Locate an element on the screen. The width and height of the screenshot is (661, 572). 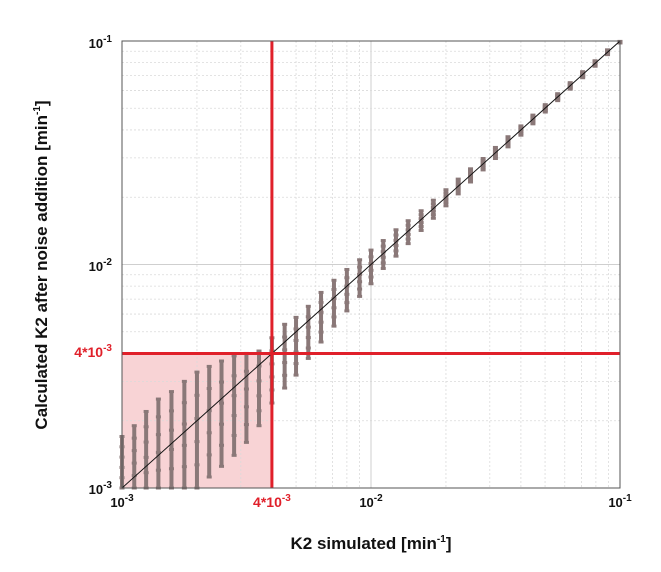
x-axis-ticks: 10-3 10-2 10-1 4*10-3 is located at coordinates (371, 501).